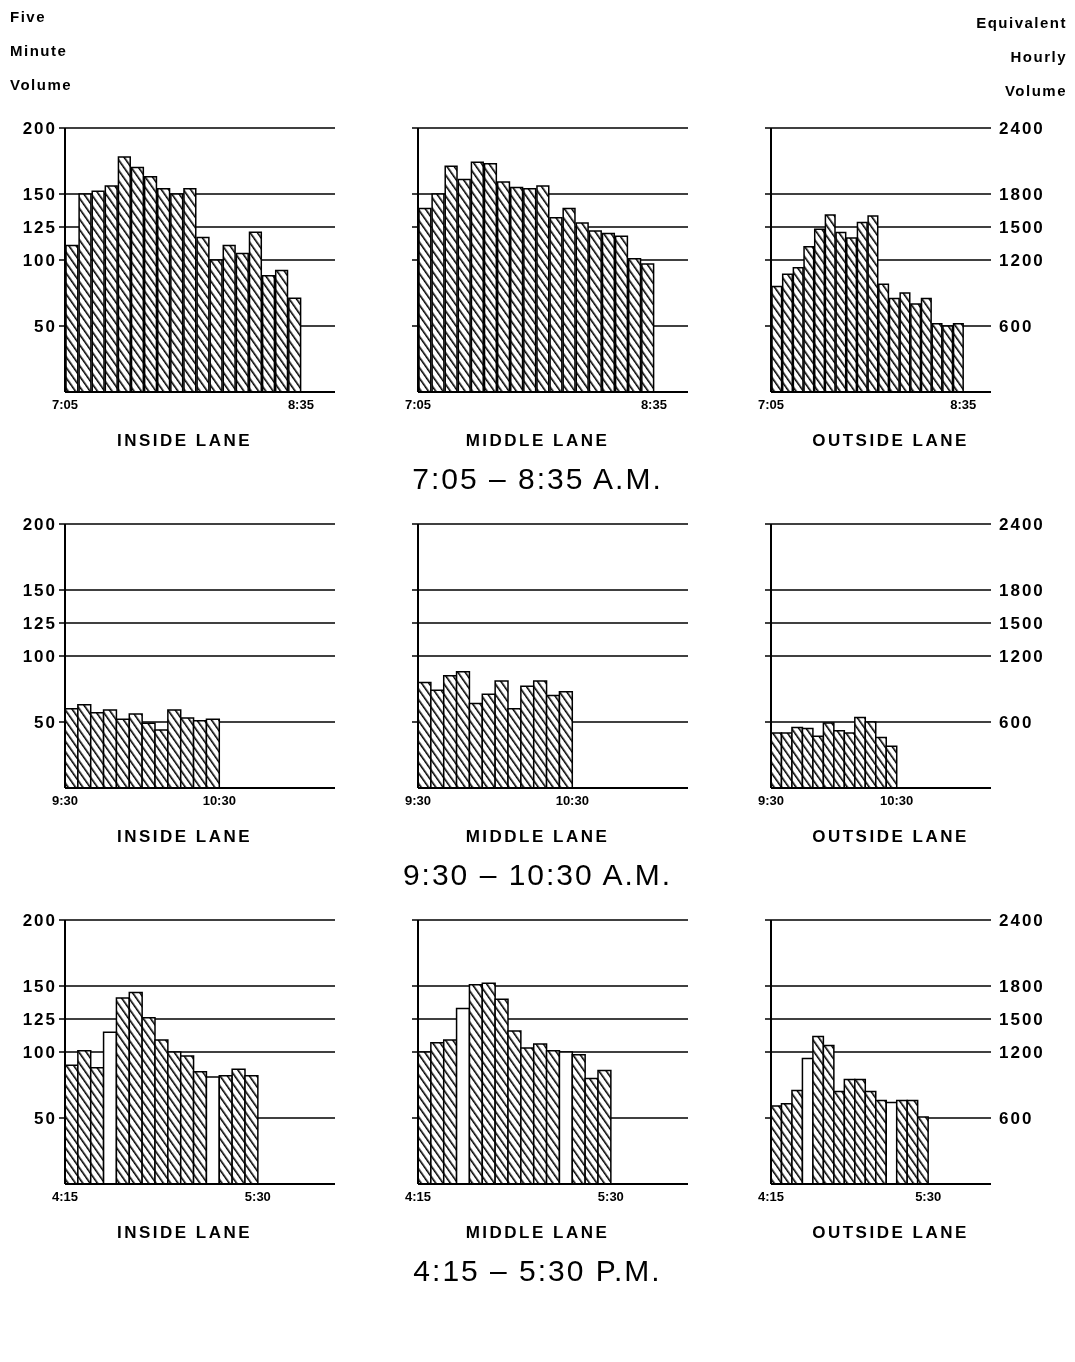  Describe the element at coordinates (537, 479) in the screenshot. I see `text: 7:05 – 8:35 A.M.` at that location.